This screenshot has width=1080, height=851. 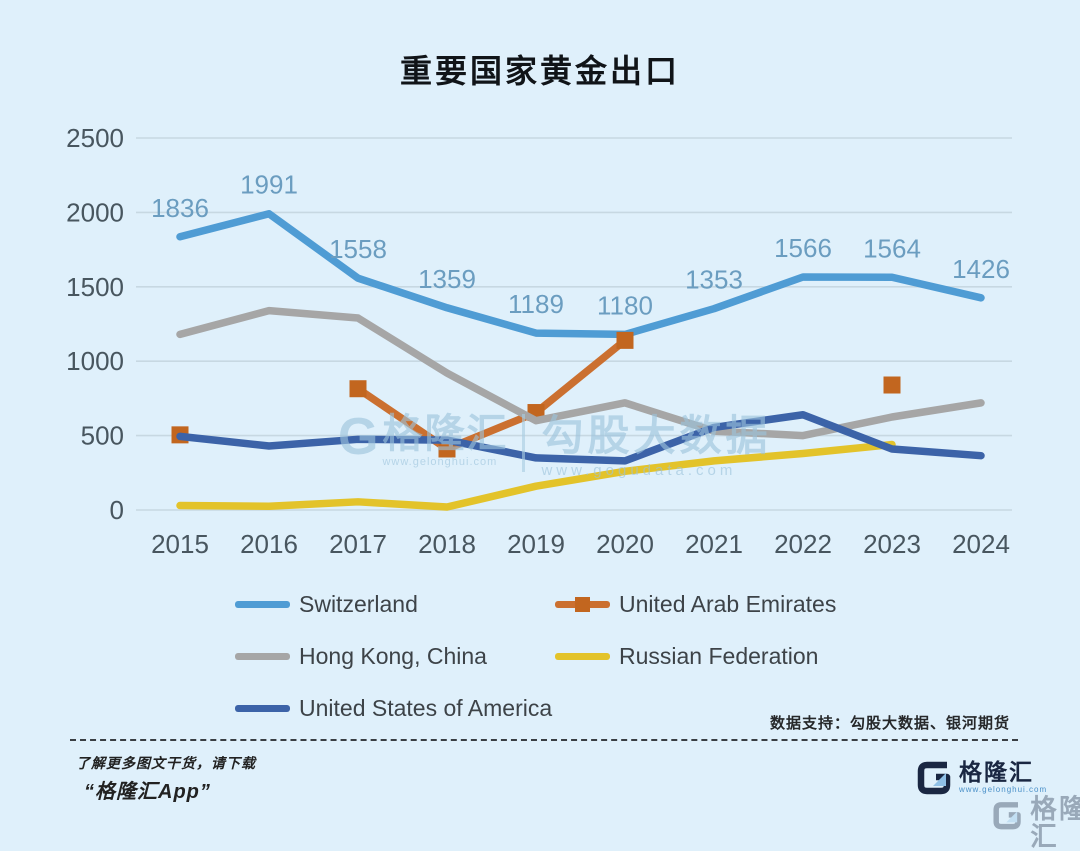 I want to click on x-tick-label: 2024, so click(x=981, y=544).